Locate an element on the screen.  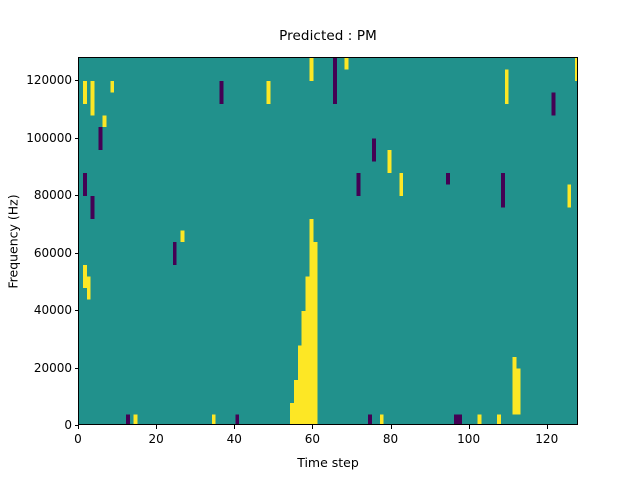
x-tick-label: 0 is located at coordinates (78, 439).